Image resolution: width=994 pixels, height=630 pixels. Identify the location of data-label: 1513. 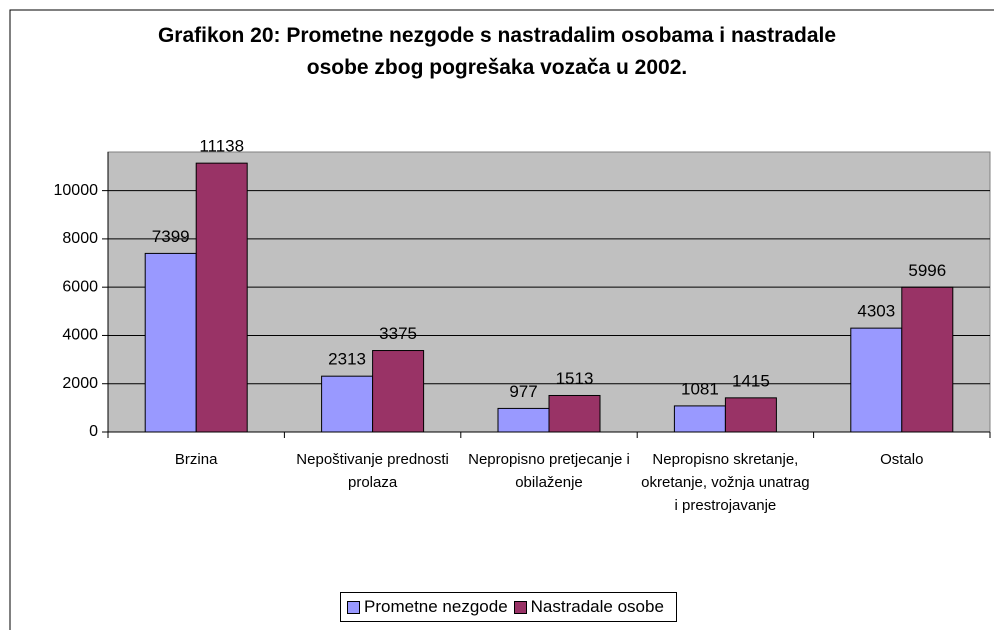
(575, 378).